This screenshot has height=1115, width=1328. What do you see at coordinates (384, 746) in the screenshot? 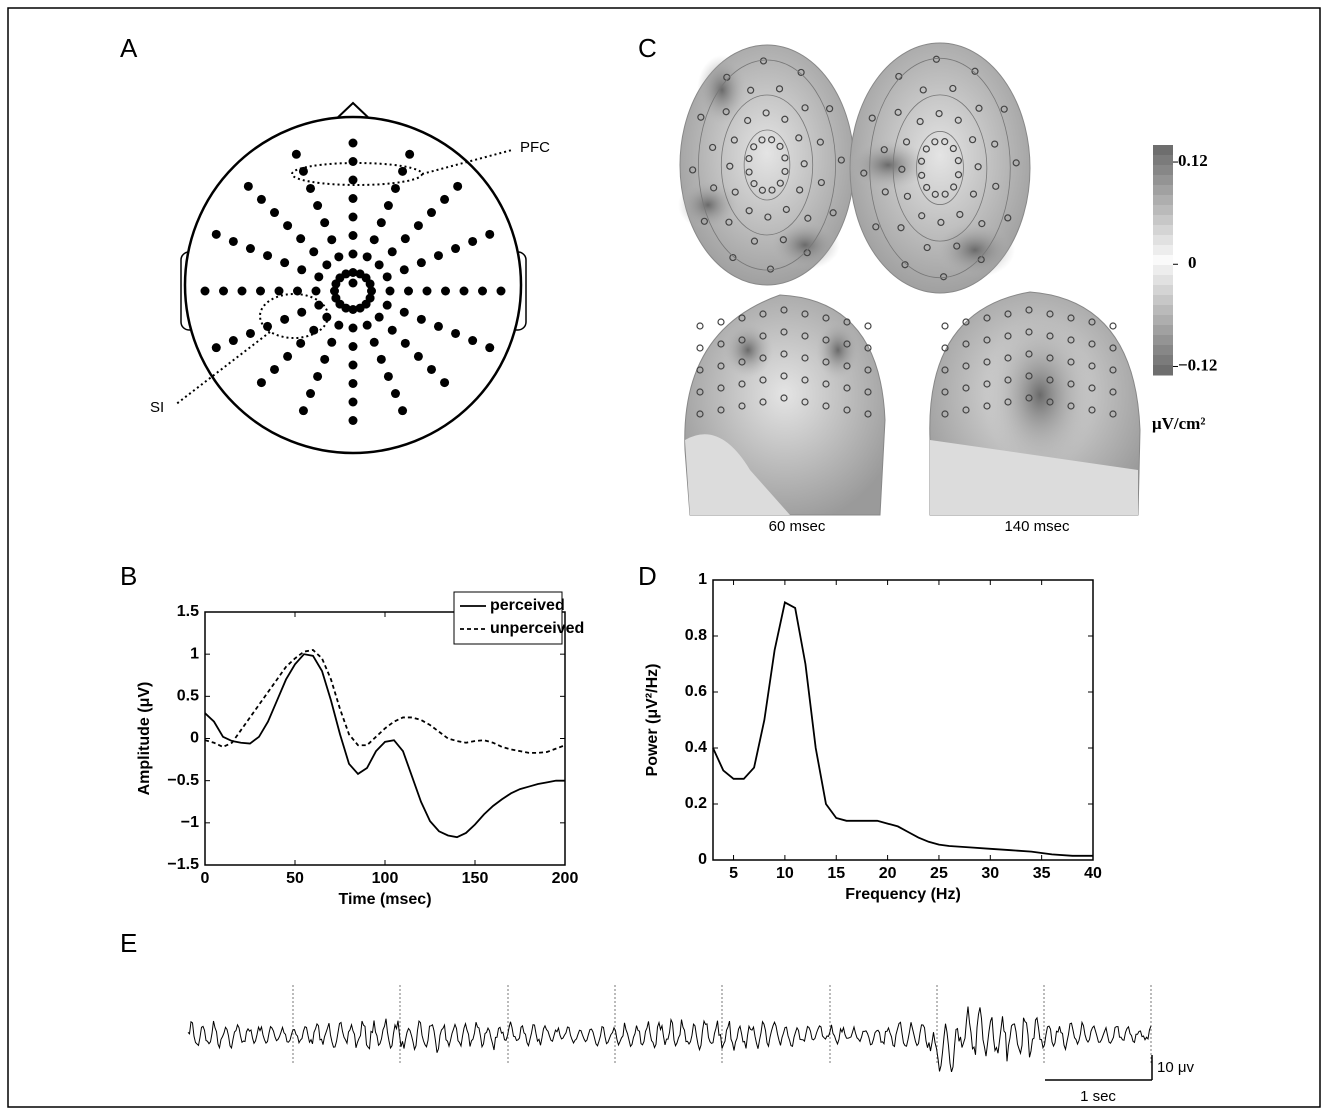
I see `line-series` at bounding box center [384, 746].